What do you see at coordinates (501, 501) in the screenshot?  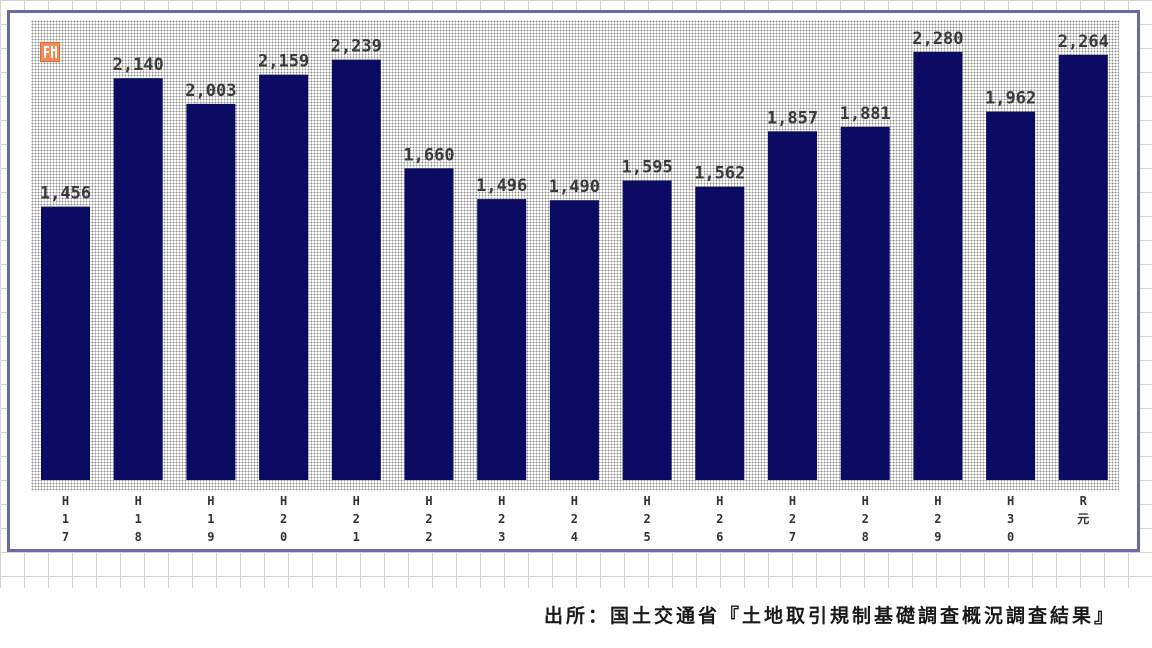 I see `x-tick-label-H23: H` at bounding box center [501, 501].